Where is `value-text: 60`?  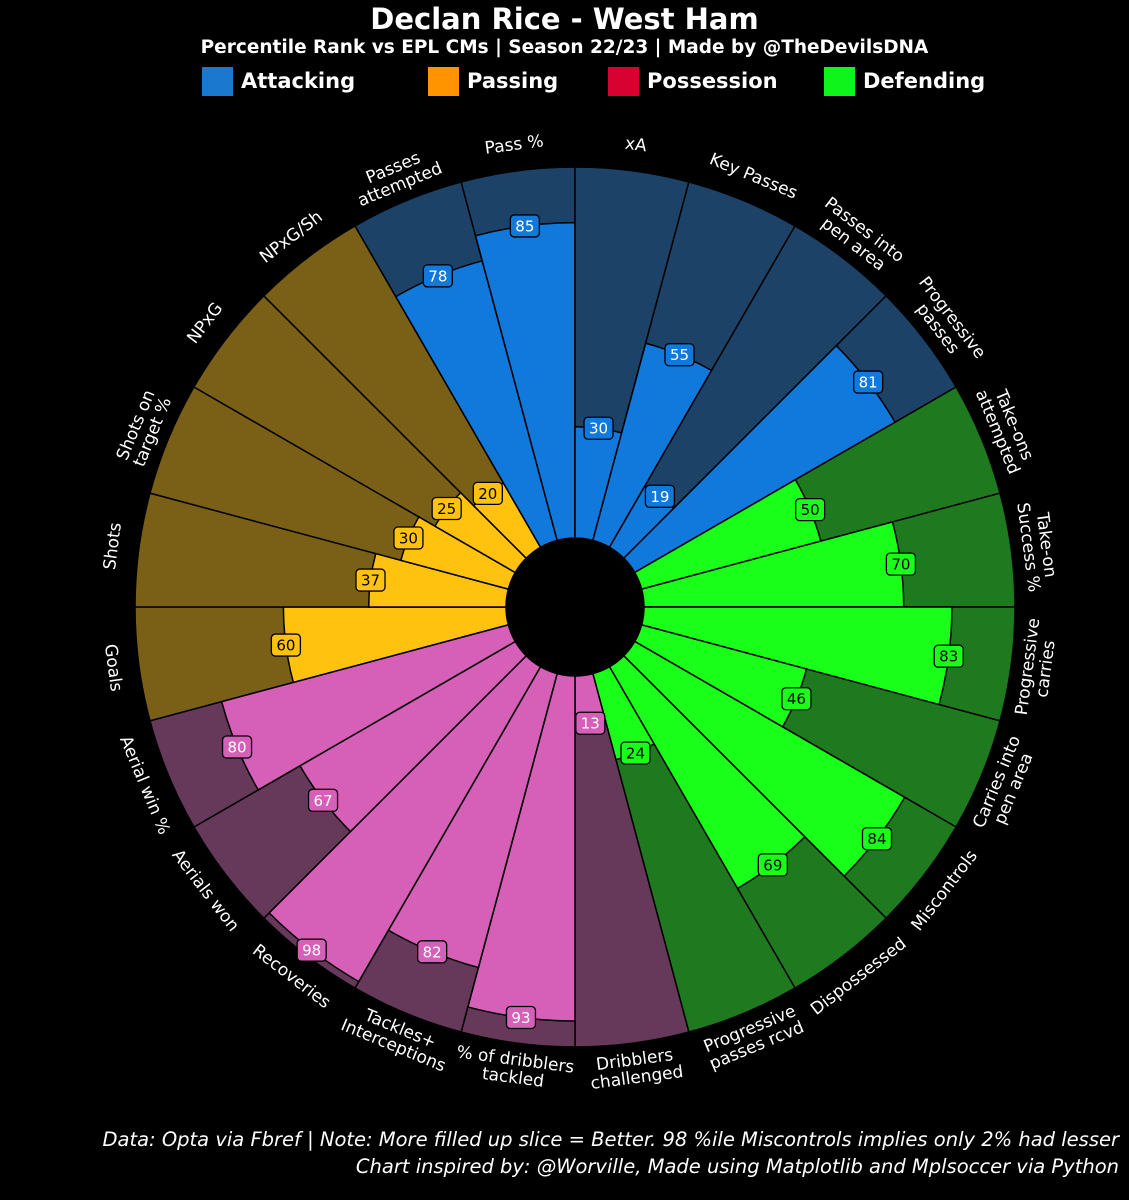 value-text: 60 is located at coordinates (285, 646).